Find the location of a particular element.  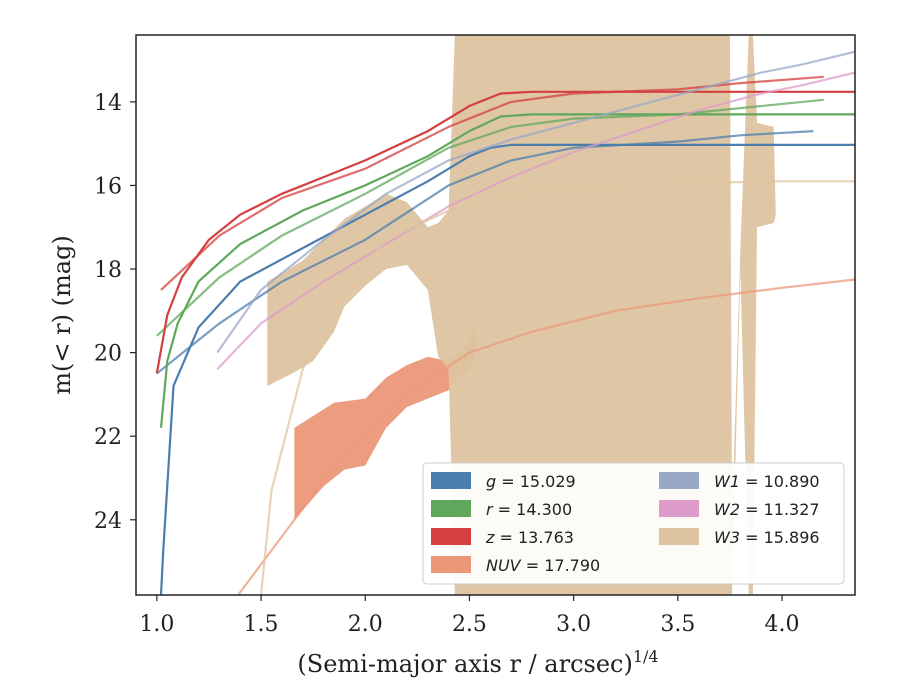

y-axis-ticks: 14 16 18 20 22 24 is located at coordinates (115, 312).